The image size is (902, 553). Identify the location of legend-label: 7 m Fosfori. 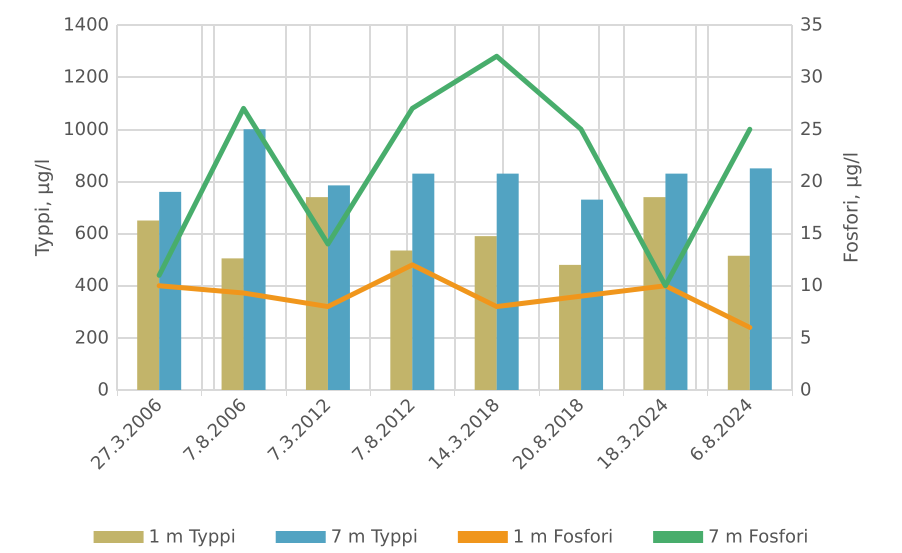
(758, 537).